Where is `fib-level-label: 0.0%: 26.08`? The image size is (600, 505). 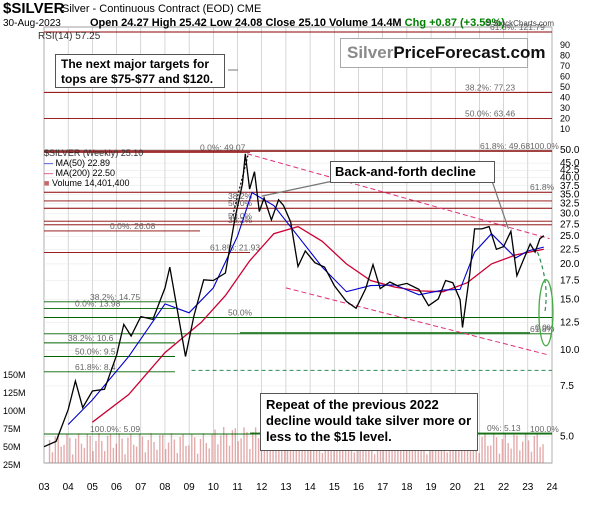 fib-level-label: 0.0%: 26.08 is located at coordinates (133, 226).